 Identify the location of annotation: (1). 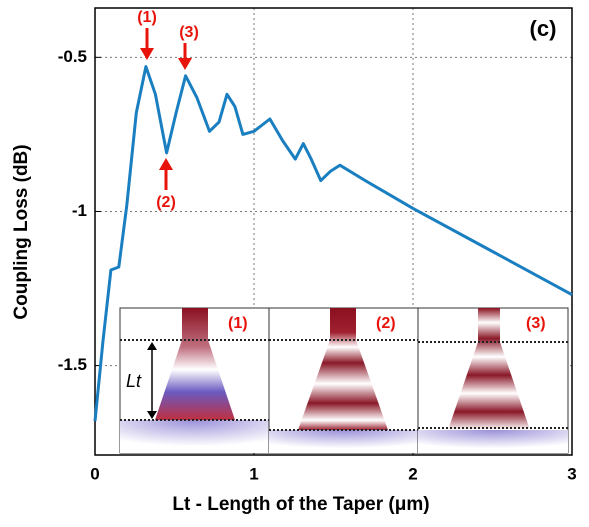
(147, 17).